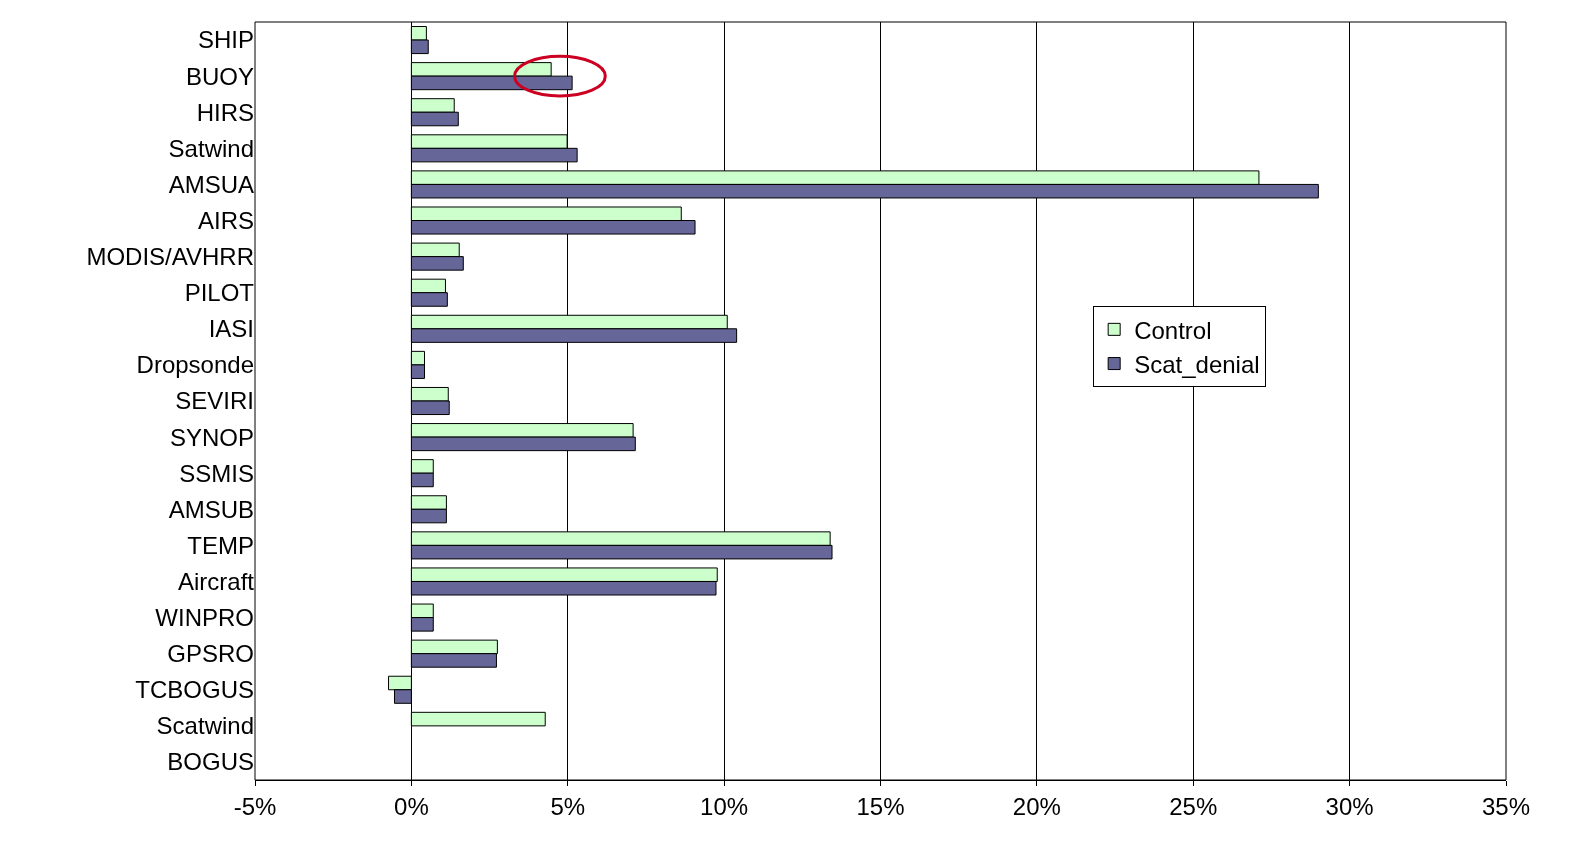 The image size is (1570, 865). I want to click on y-tick-label: BUOY, so click(219, 76).